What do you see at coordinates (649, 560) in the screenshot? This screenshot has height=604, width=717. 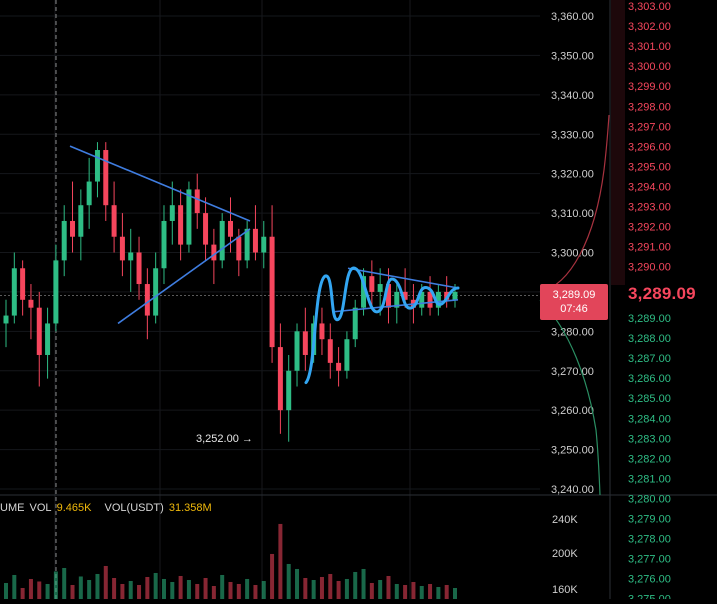 I see `depth-bid-label-12: 3,277.00` at bounding box center [649, 560].